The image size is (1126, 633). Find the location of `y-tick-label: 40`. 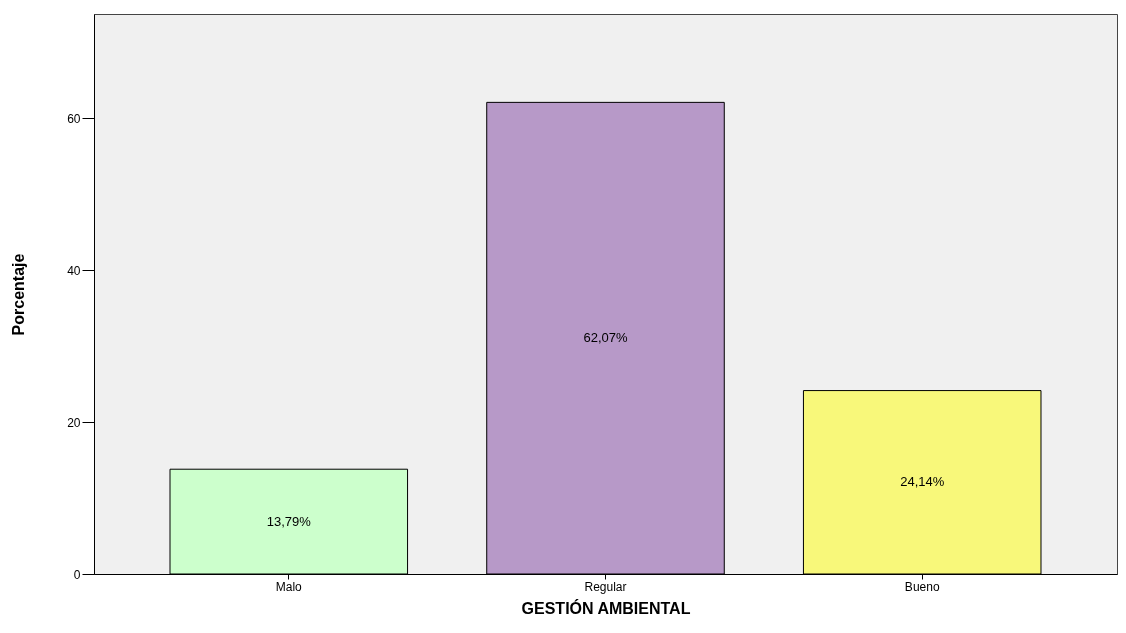

y-tick-label: 40 is located at coordinates (74, 270).